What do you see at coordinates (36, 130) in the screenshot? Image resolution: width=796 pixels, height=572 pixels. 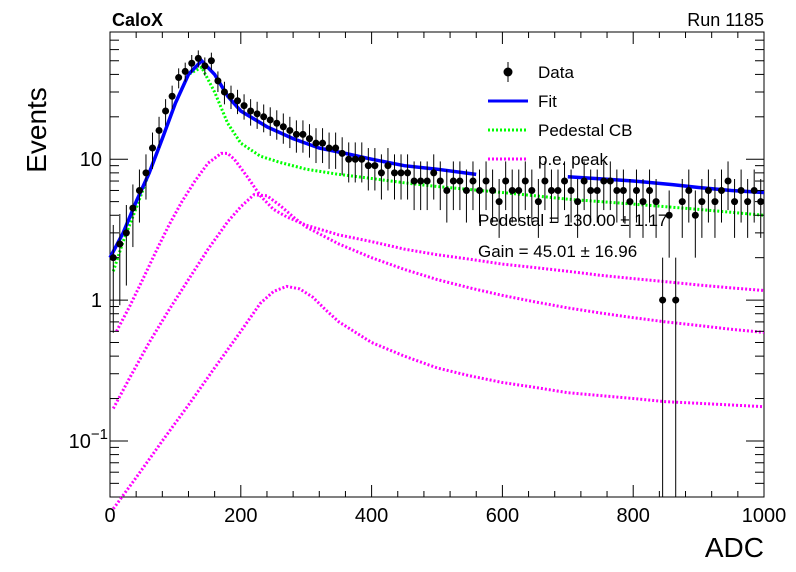 I see `y-axis-title: Events` at bounding box center [36, 130].